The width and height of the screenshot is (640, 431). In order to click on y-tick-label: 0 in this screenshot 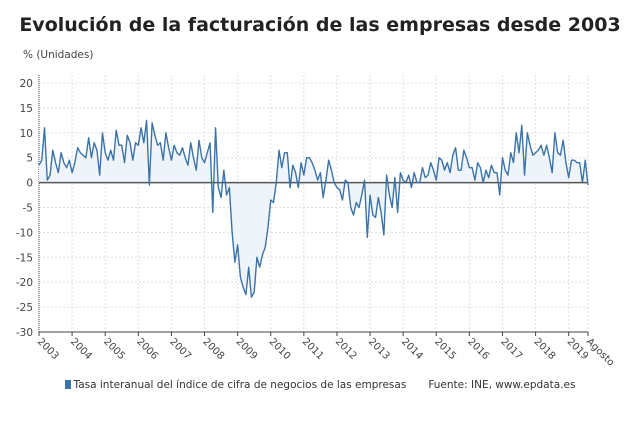, I will do `click(29, 184)`.